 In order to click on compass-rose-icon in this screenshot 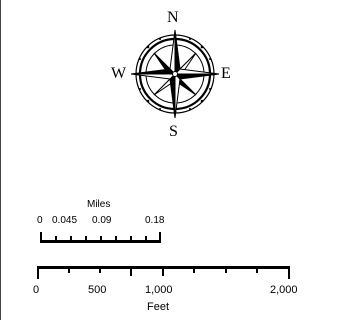, I will do `click(175, 74)`.